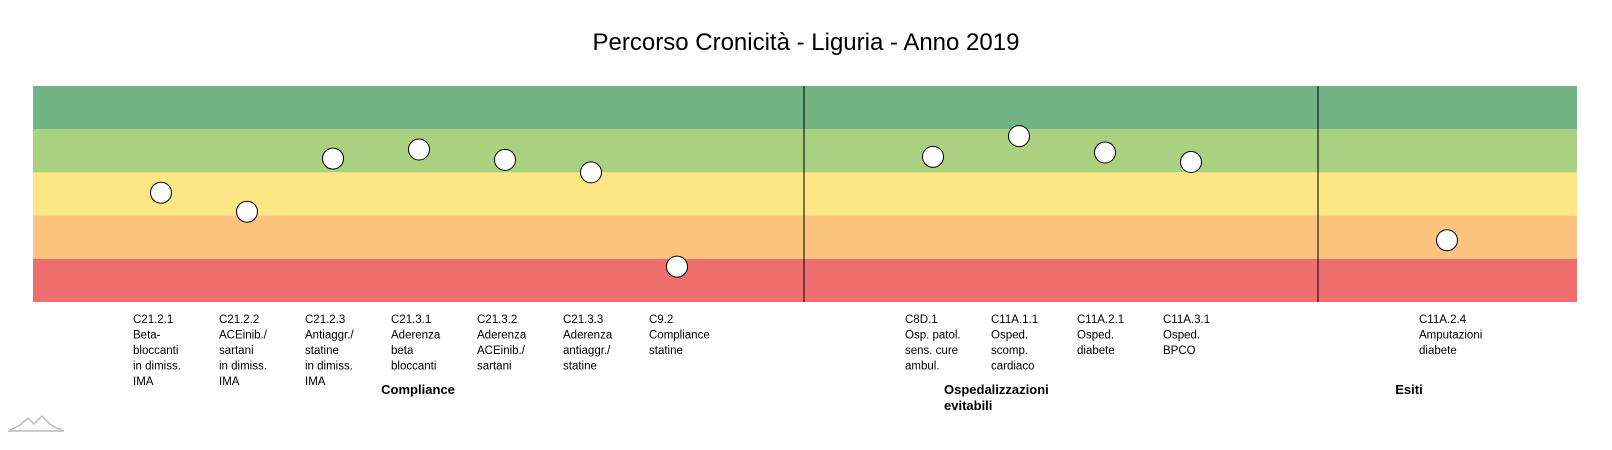 The image size is (1612, 450). What do you see at coordinates (1014, 320) in the screenshot?
I see `indicator-label-line: C11A.1.1` at bounding box center [1014, 320].